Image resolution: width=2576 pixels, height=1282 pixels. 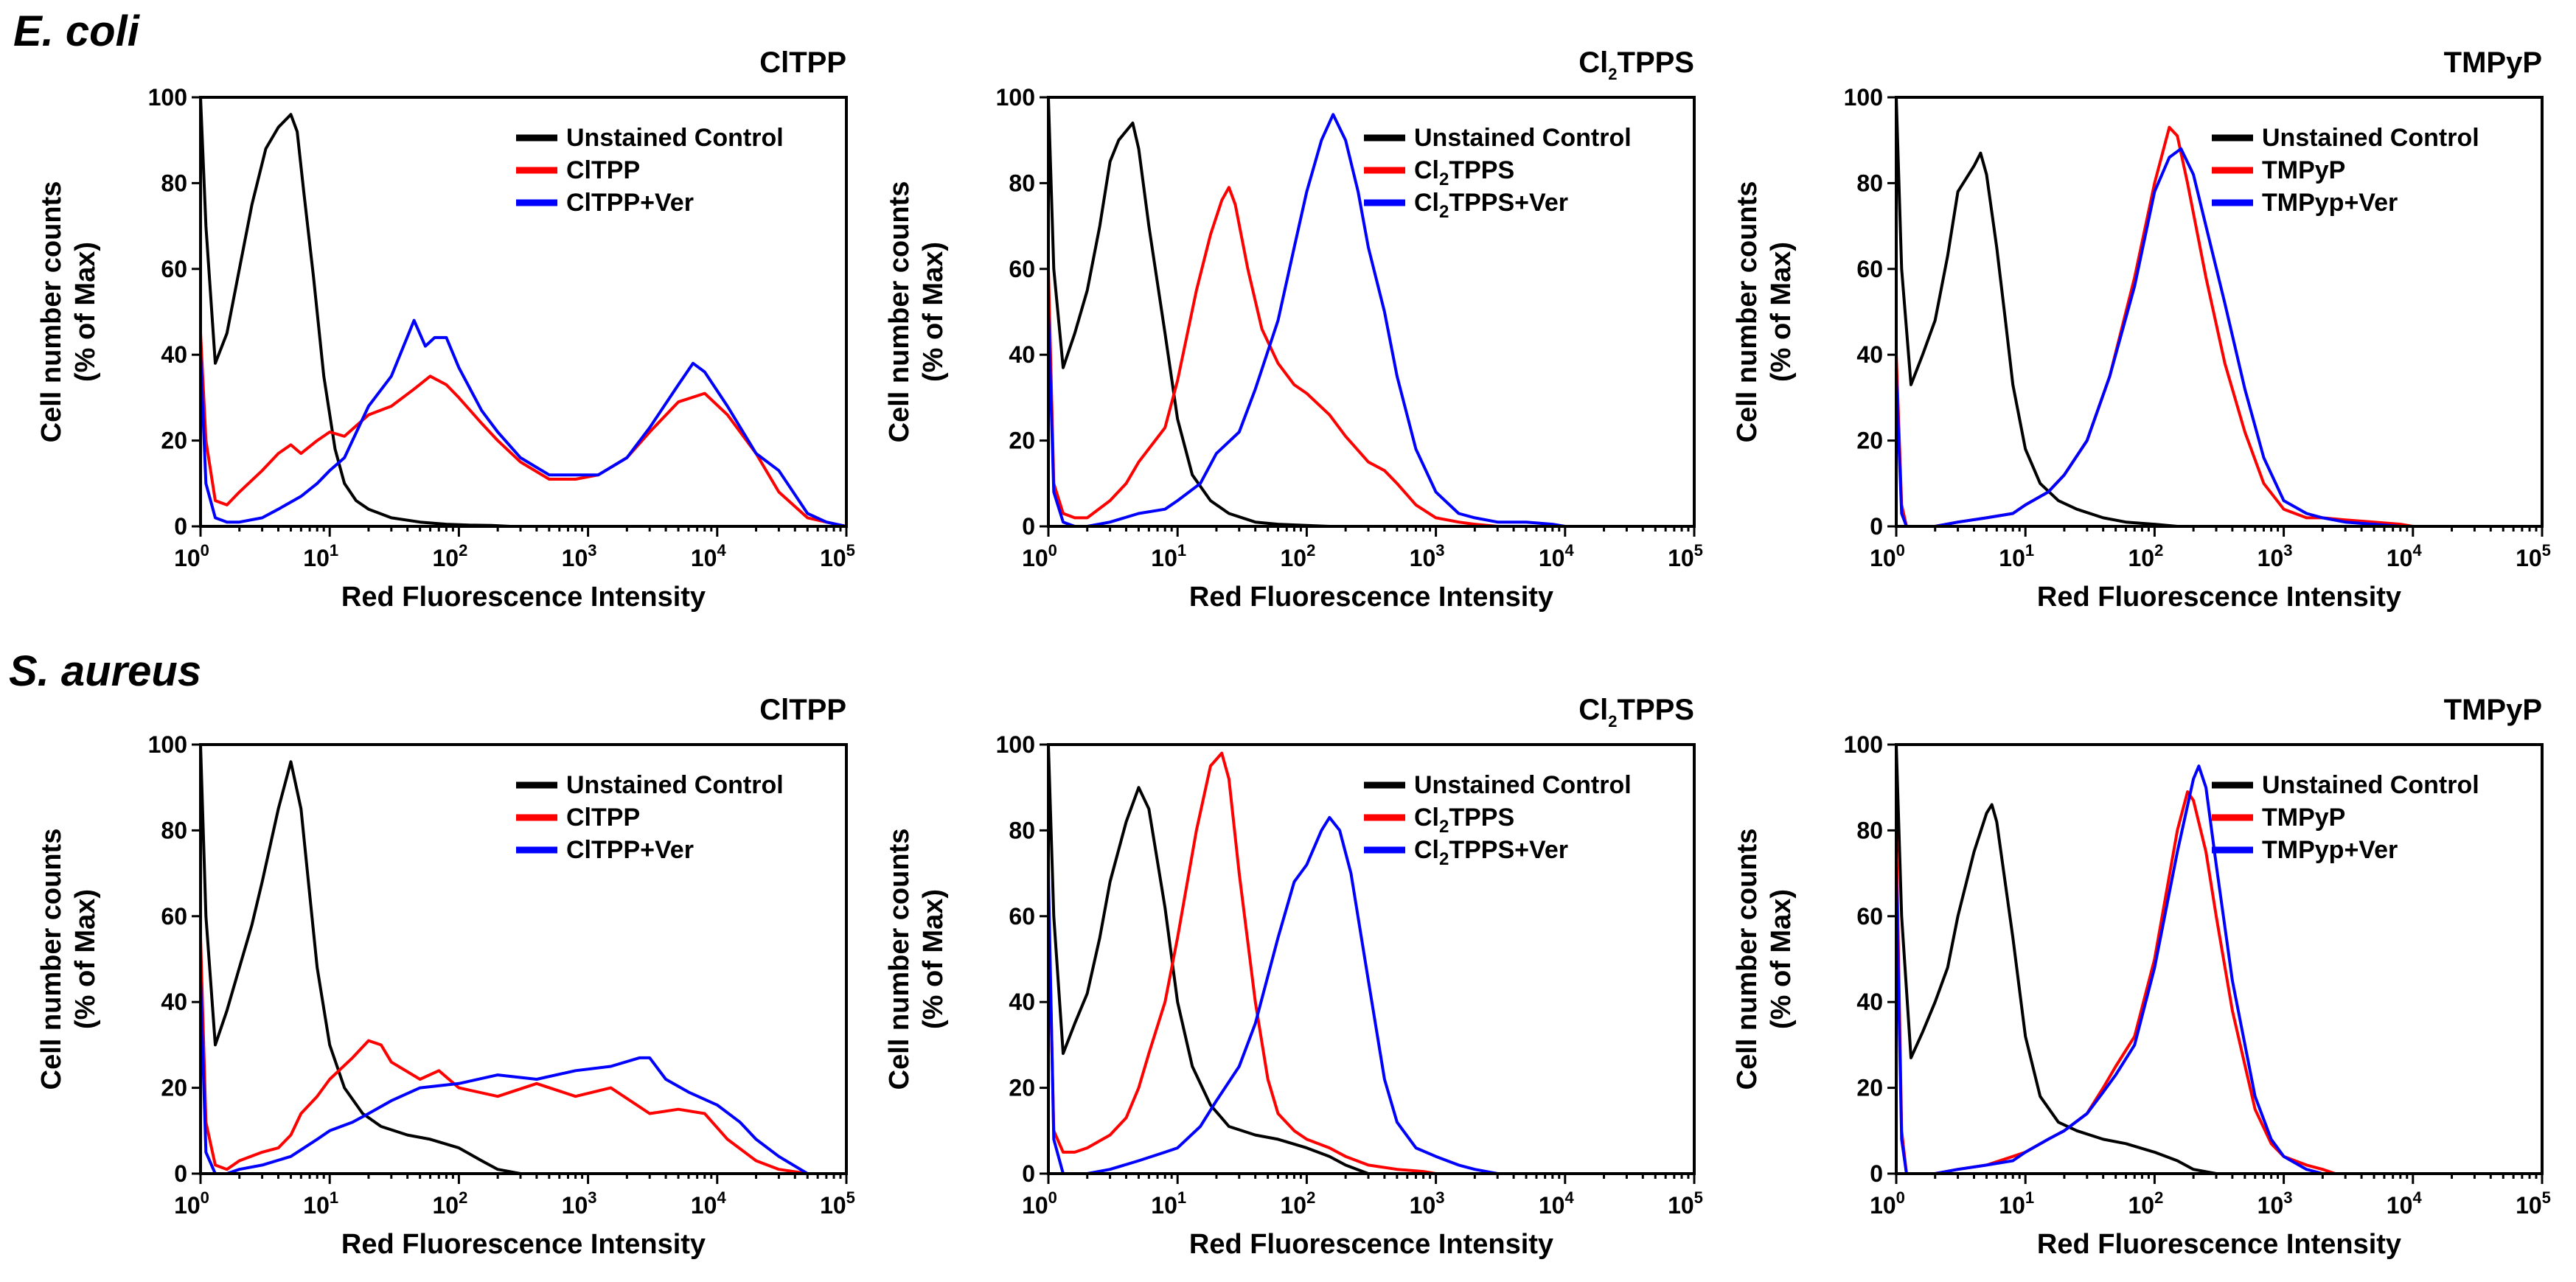 What do you see at coordinates (1464, 172) in the screenshot?
I see `legend-label: Cl2TPPS` at bounding box center [1464, 172].